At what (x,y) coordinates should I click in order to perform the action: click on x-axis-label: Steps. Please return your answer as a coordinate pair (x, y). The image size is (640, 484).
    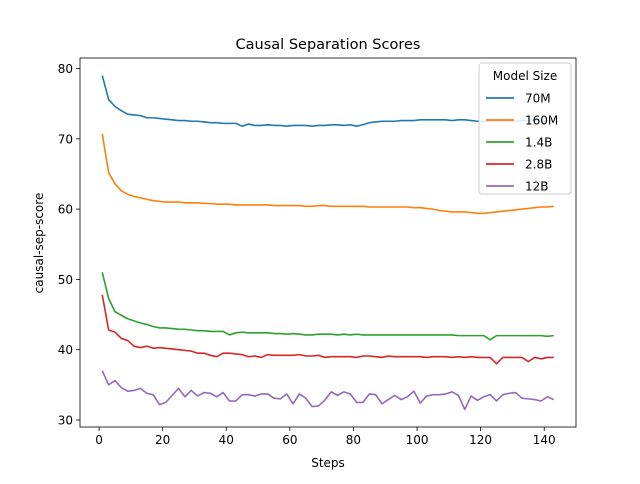
    Looking at the image, I should click on (328, 463).